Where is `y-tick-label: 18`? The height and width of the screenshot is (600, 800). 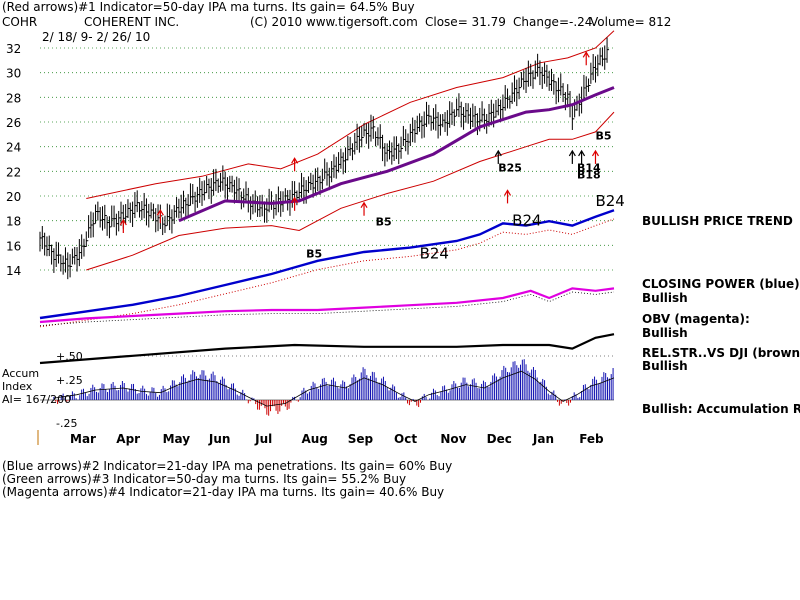 y-tick-label: 18 is located at coordinates (13, 222).